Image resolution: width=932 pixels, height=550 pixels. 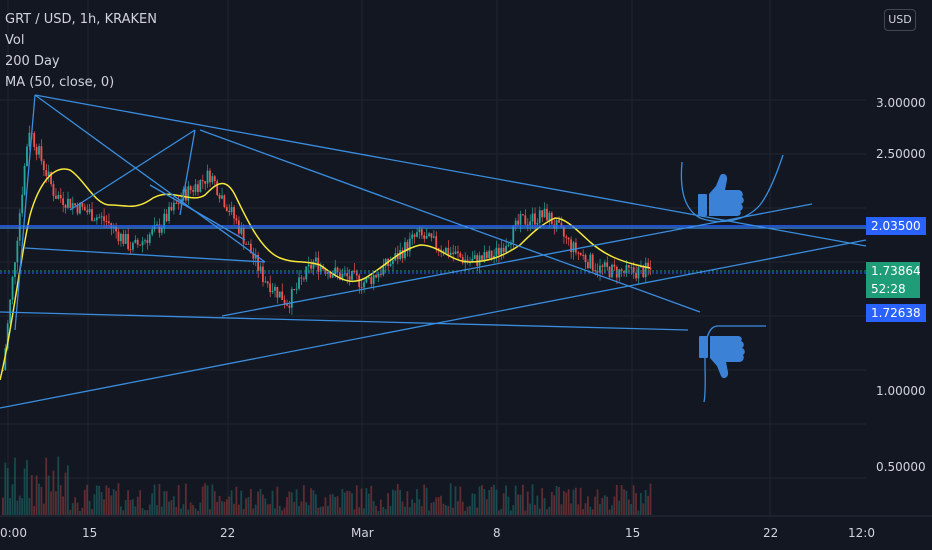 What do you see at coordinates (81, 19) in the screenshot?
I see `symbol-title: GRT / USD, 1h, KRAKEN` at bounding box center [81, 19].